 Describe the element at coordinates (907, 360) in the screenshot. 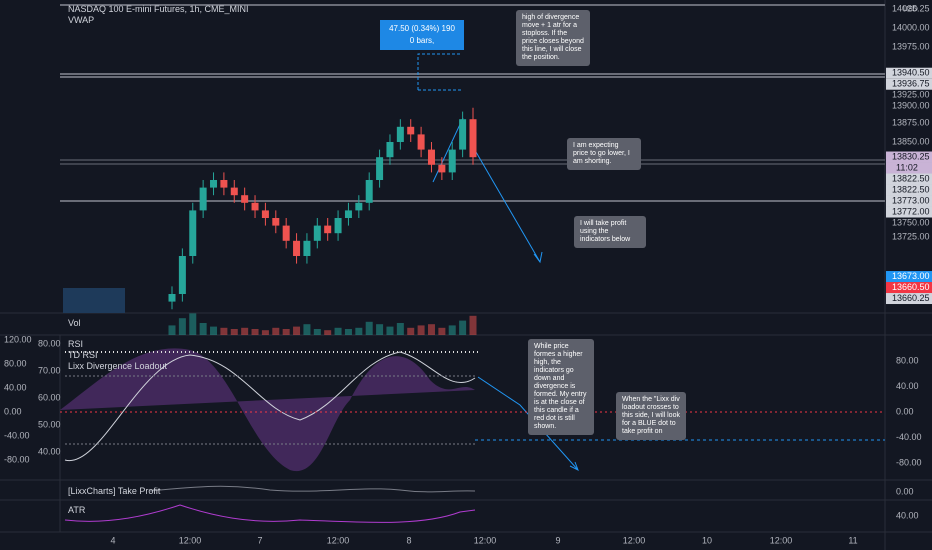

I see `indicator-axis-label: 80.00` at that location.